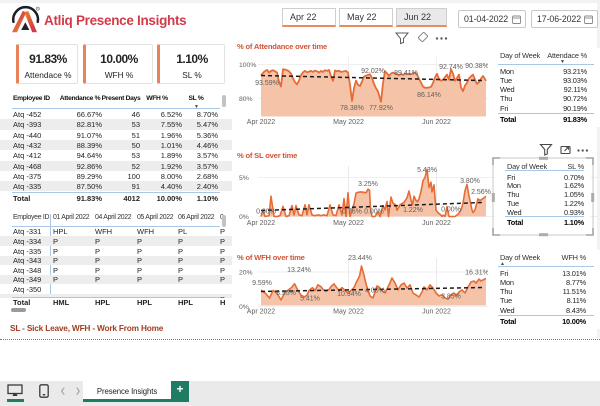 This screenshot has width=600, height=406. What do you see at coordinates (246, 273) in the screenshot?
I see `svg-text: 20%` at bounding box center [246, 273].